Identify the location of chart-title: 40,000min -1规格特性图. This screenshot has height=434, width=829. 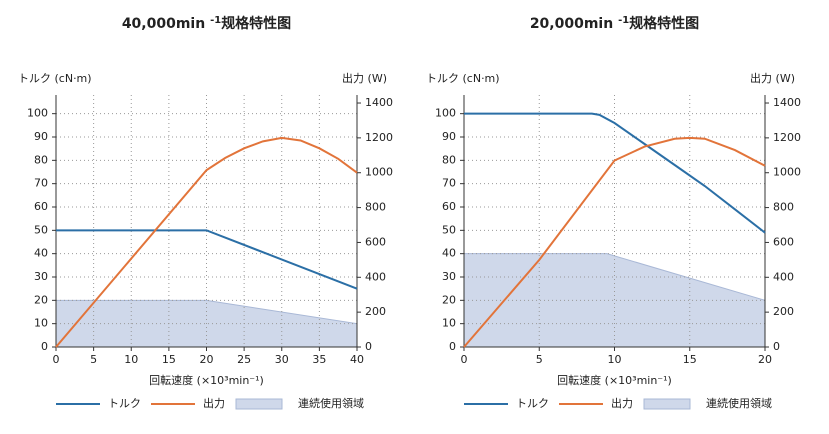
(206, 23).